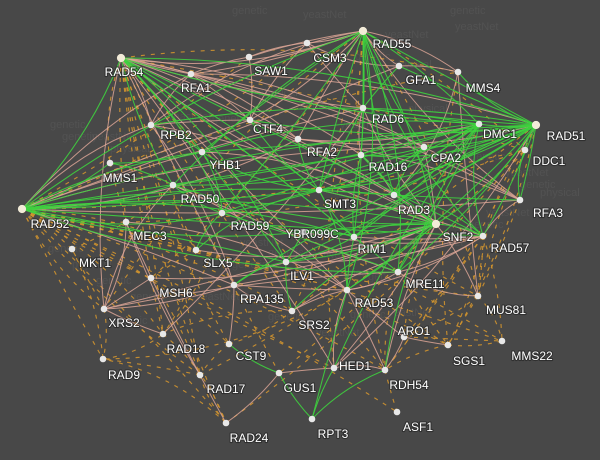 This screenshot has height=460, width=600. What do you see at coordinates (483, 236) in the screenshot?
I see `node-rad57` at bounding box center [483, 236].